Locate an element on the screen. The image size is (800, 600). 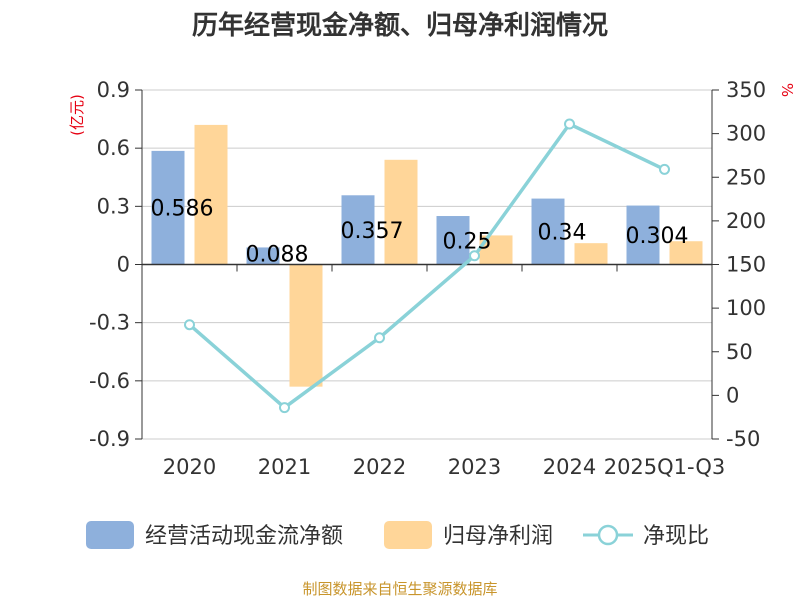
source-note: 制图数据来自恒生聚源数据库 is located at coordinates (399, 589).